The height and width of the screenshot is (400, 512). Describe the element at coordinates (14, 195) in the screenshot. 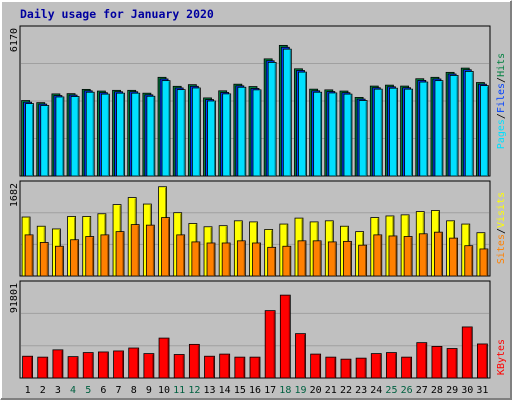

I see `visits-ymax-label: 1682` at that location.